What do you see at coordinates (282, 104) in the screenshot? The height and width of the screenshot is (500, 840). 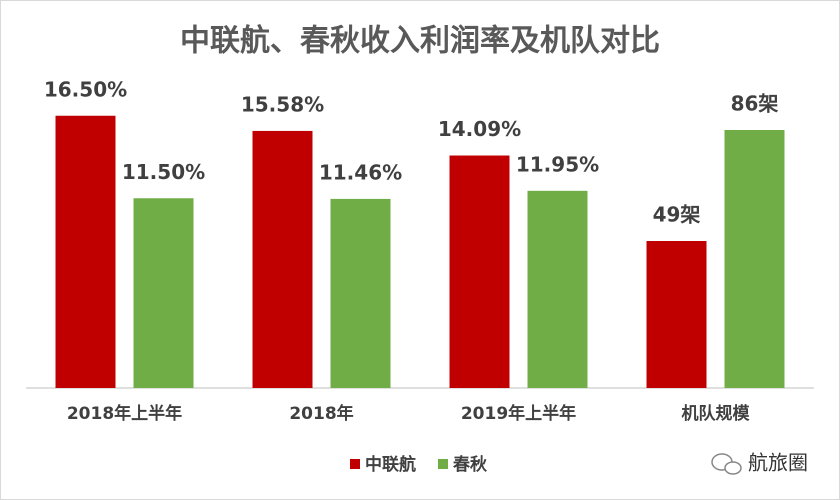 I see `data-label: 15.58%` at bounding box center [282, 104].